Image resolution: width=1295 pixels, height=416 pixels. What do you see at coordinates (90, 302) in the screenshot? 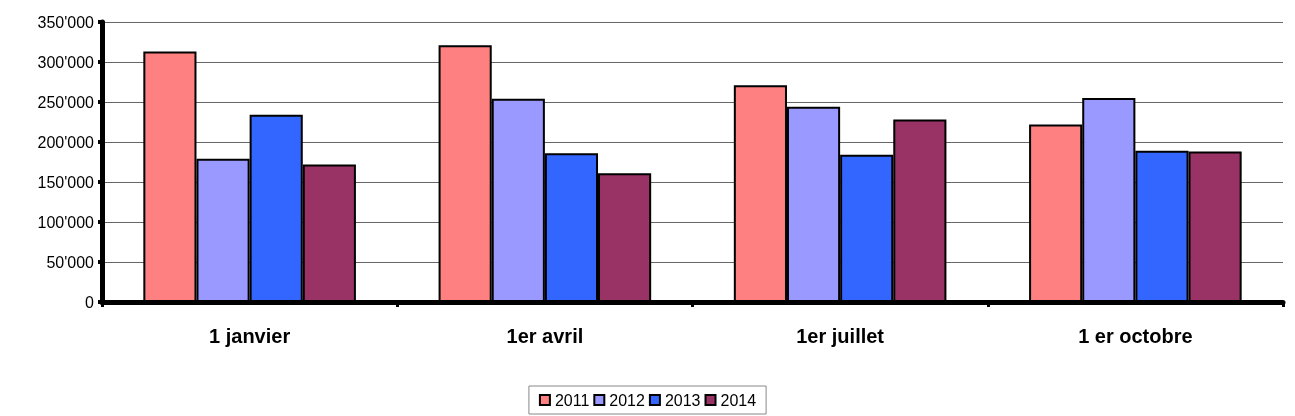
I see `y-tick-label: 0` at bounding box center [90, 302].